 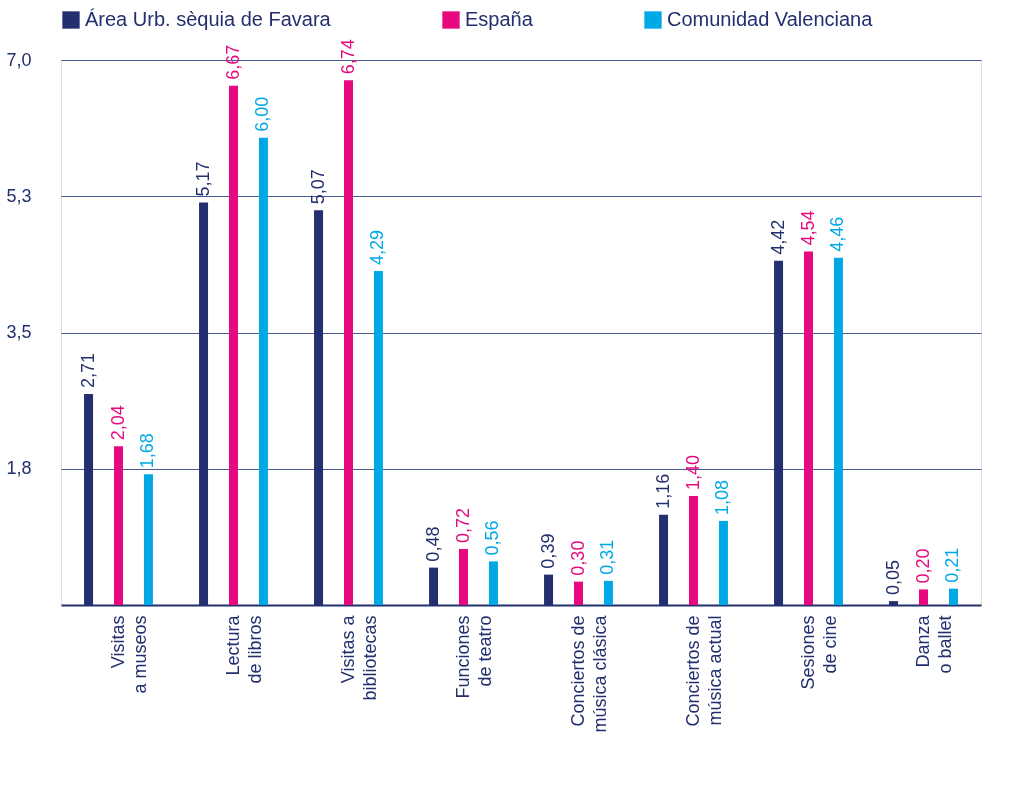 I want to click on data-label: 0,39, so click(x=547, y=551).